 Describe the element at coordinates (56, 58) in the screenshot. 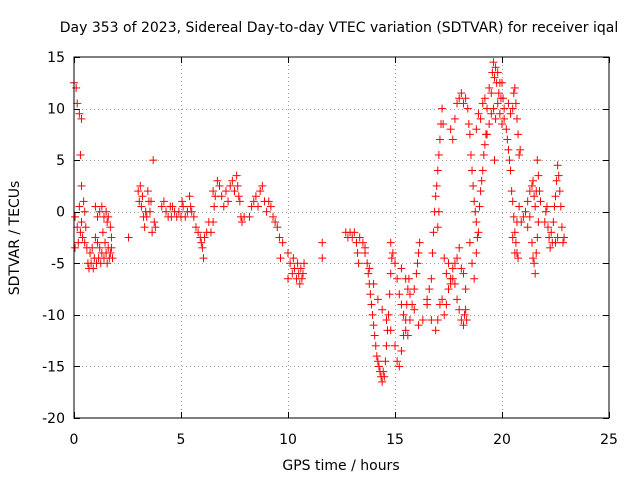

I see `y-tick-label: 15` at that location.